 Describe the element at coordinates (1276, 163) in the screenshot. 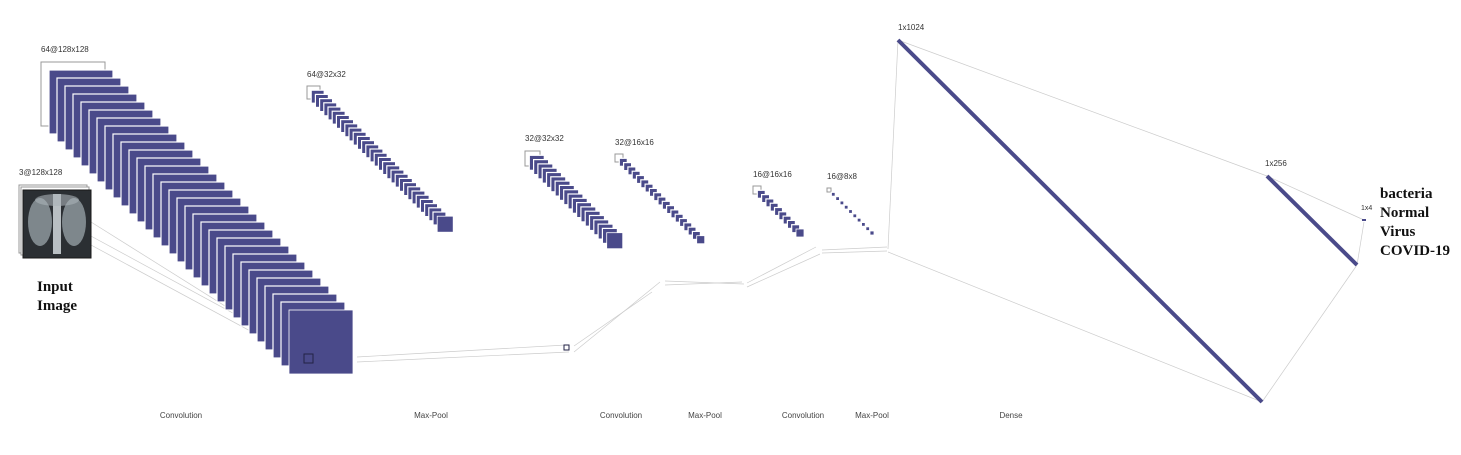

I see `layer-shape-dense2: 1x256` at that location.